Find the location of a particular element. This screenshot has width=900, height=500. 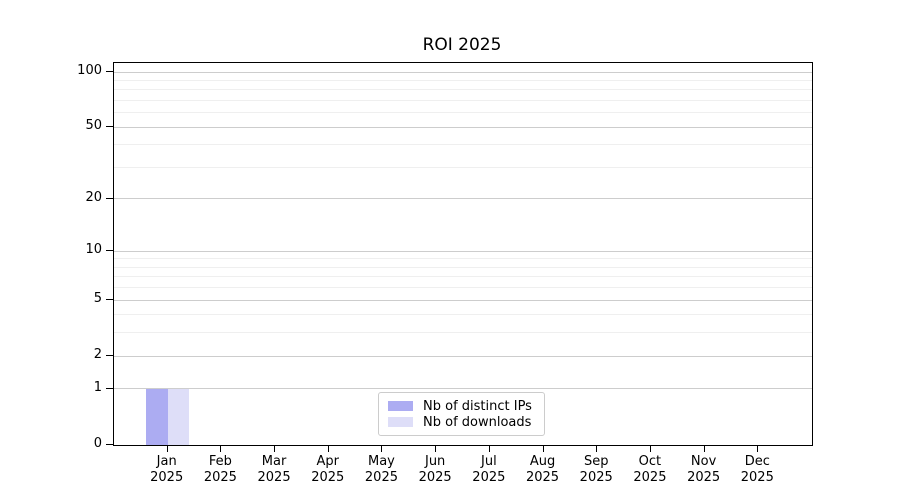

x-tick-month: Mar is located at coordinates (274, 461).